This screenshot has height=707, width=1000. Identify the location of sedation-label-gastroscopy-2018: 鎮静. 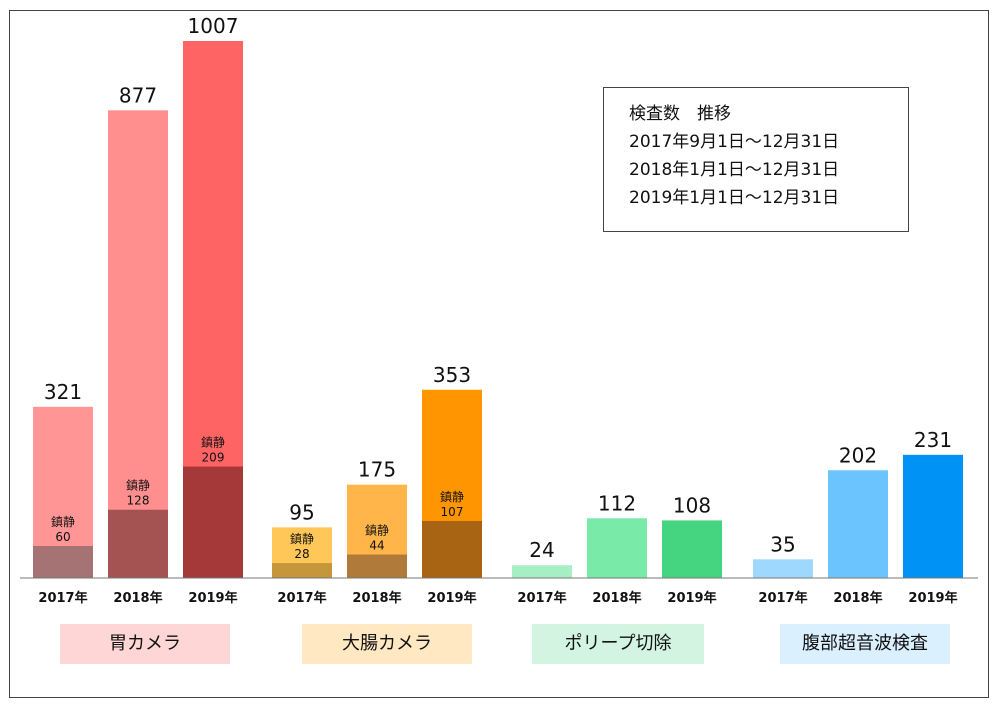
(138, 485).